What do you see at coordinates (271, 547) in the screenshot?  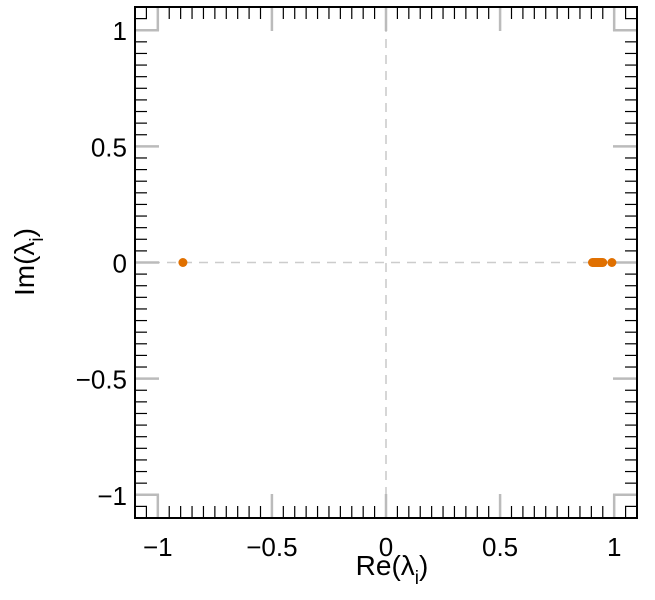 I see `x-tick-label: −0.5` at bounding box center [271, 547].